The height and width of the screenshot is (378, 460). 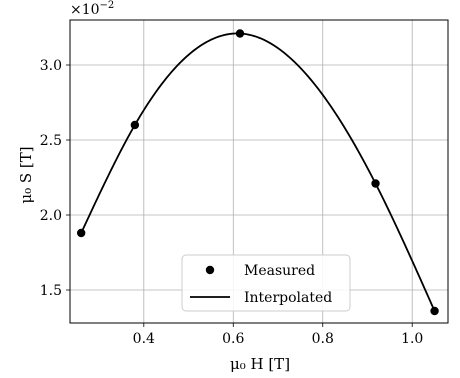 What do you see at coordinates (26, 174) in the screenshot?
I see `y-axis-label: μ₀ S [T]` at bounding box center [26, 174].